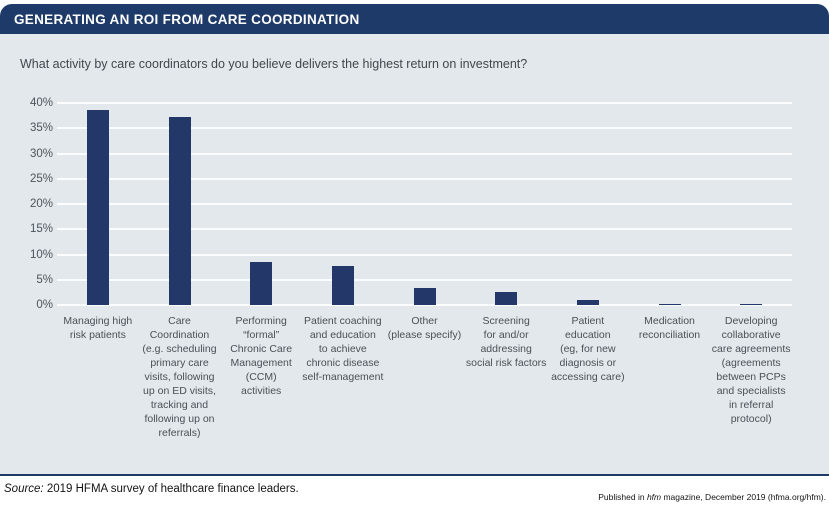 This screenshot has height=510, width=829. What do you see at coordinates (41, 254) in the screenshot?
I see `y-tick-label: 10%` at bounding box center [41, 254].